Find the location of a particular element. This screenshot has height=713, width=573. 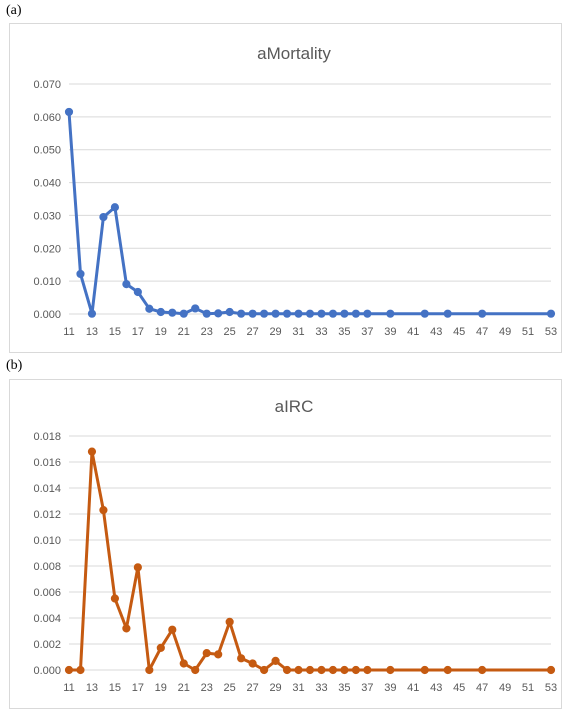

x-tick-label: 25 is located at coordinates (230, 688).